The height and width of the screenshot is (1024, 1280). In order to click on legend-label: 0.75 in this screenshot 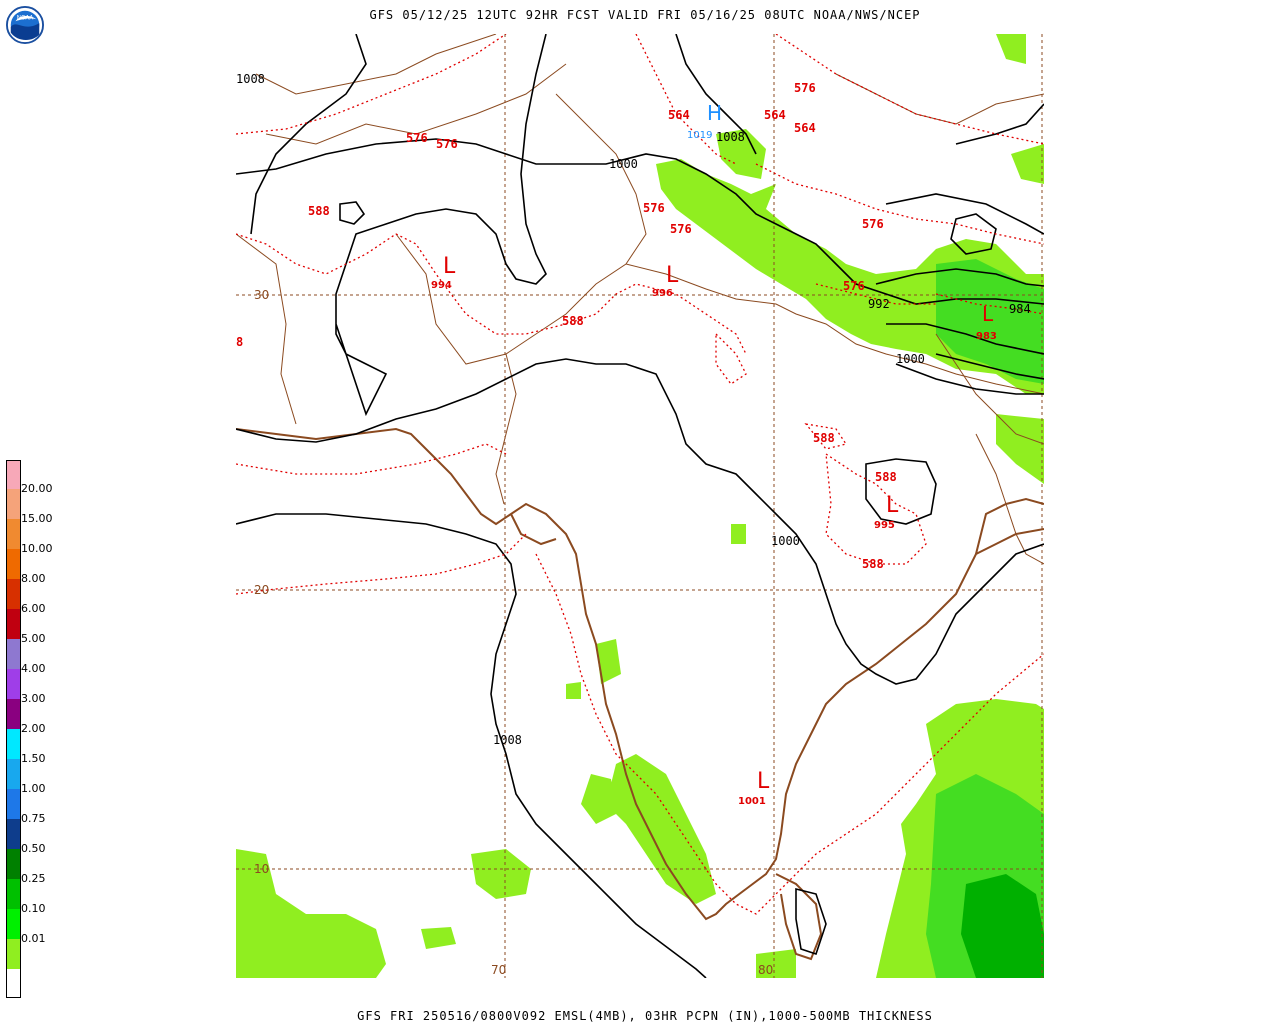, I will do `click(33, 818)`.